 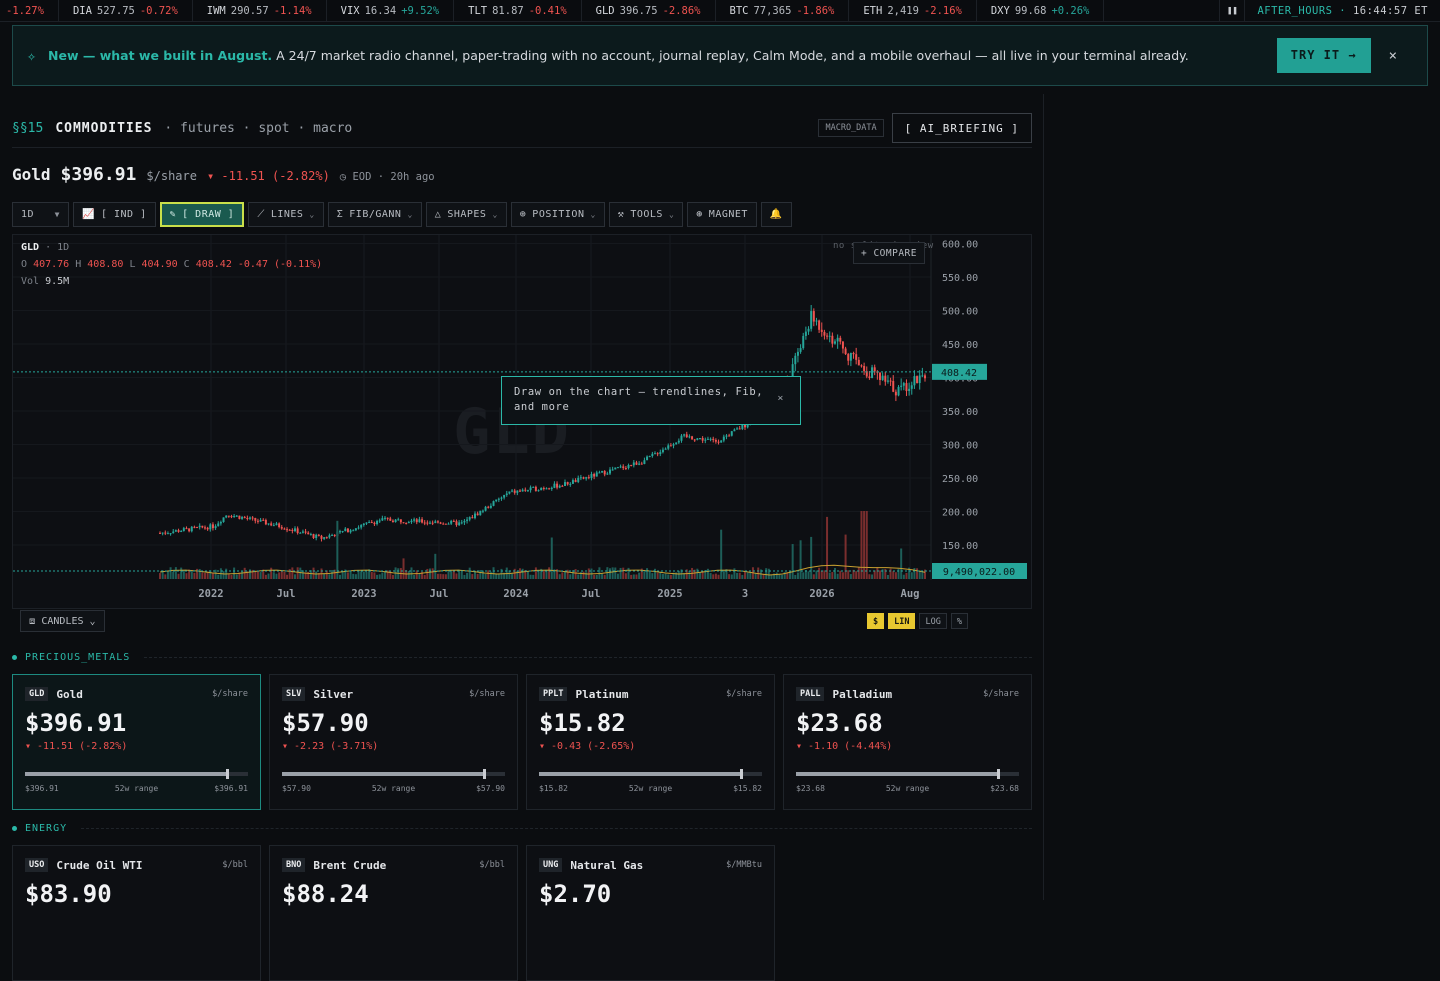 What do you see at coordinates (776, 214) in the screenshot?
I see `alert-button: 🔔` at bounding box center [776, 214].